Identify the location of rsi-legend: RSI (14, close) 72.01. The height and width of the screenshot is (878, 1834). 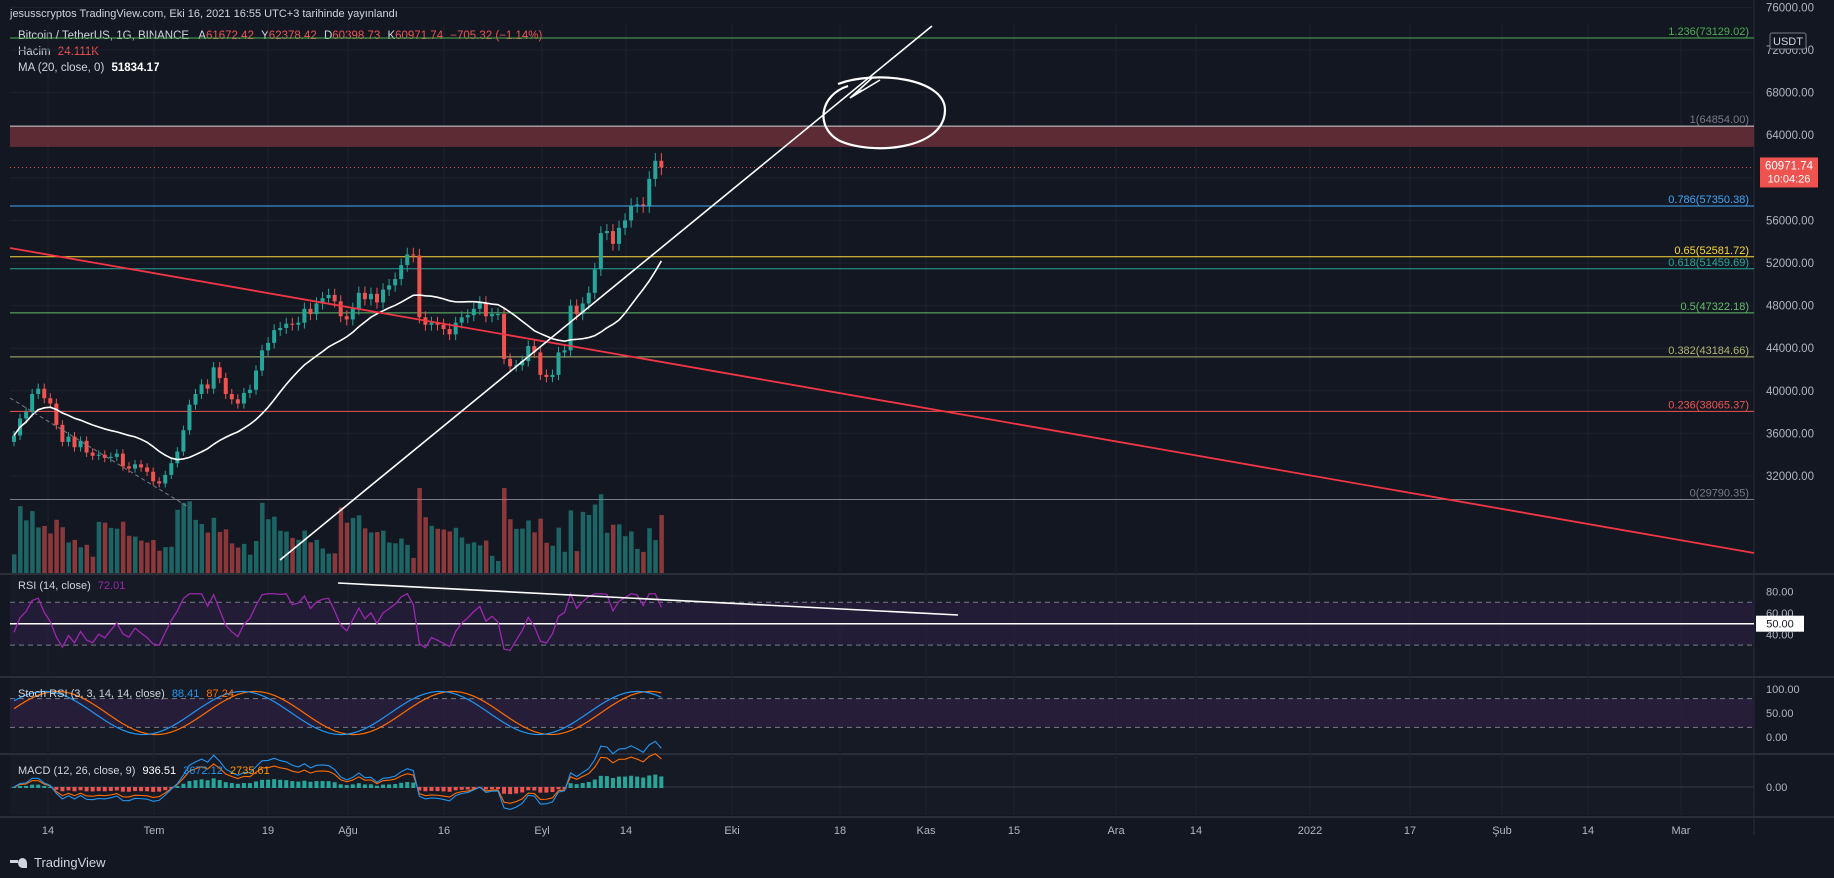
(71, 586).